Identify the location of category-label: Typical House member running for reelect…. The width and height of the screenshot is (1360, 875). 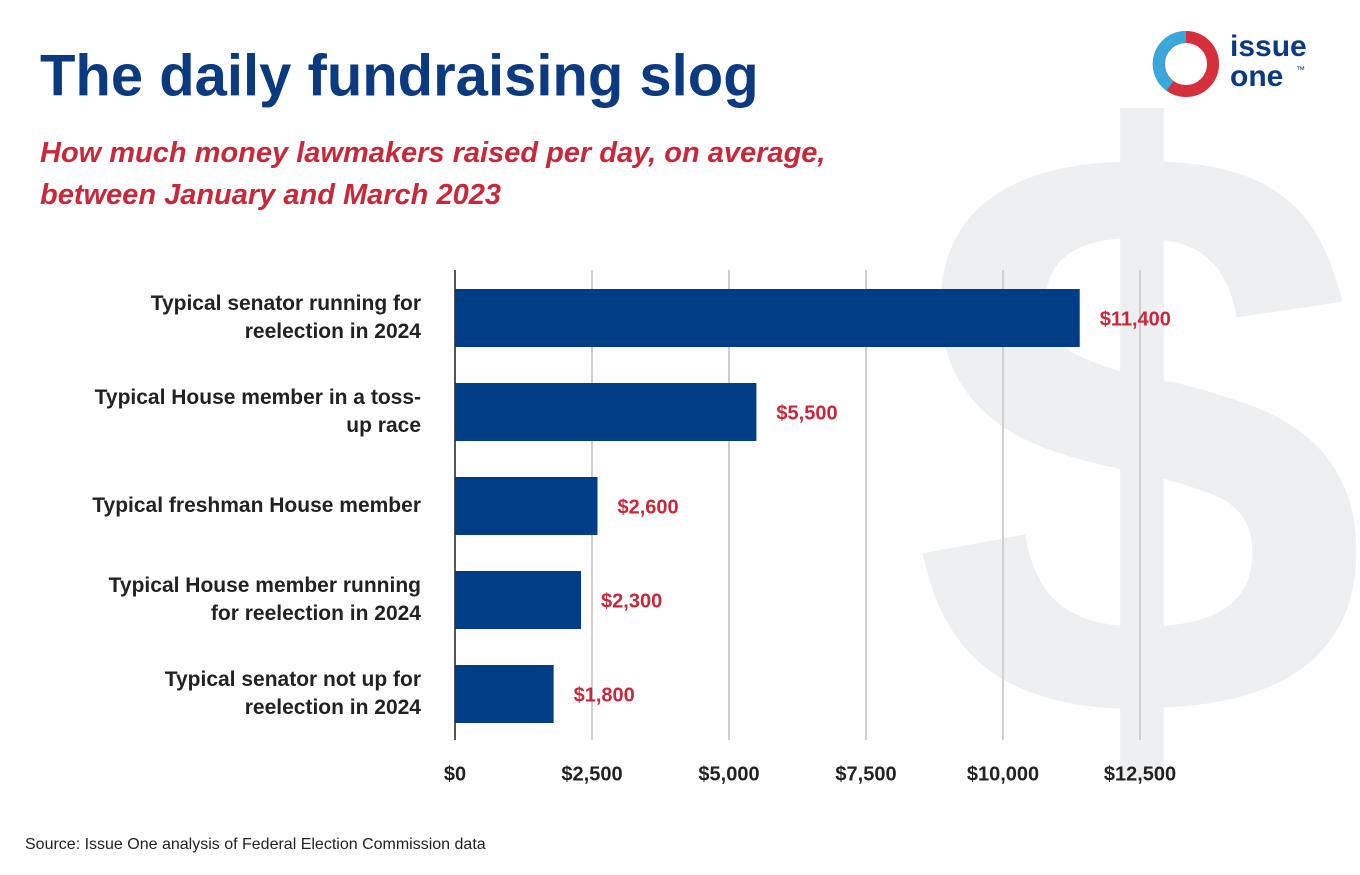
(264, 599).